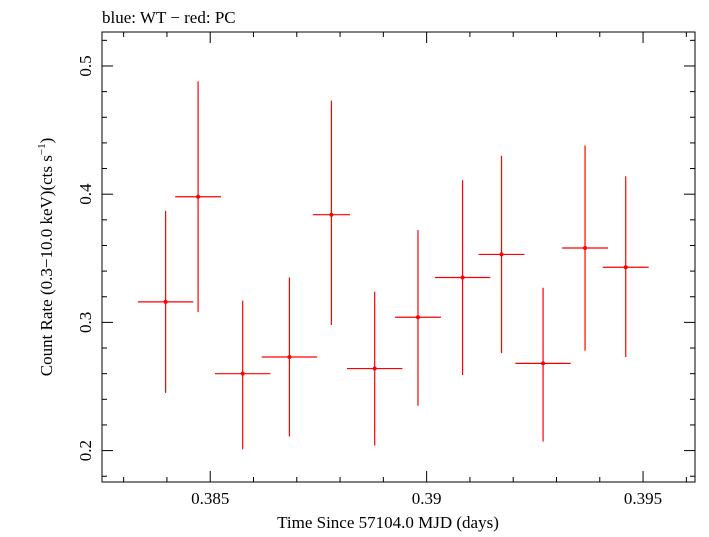 The width and height of the screenshot is (709, 537). Describe the element at coordinates (85, 65) in the screenshot. I see `y-tick-label: 0.5` at that location.